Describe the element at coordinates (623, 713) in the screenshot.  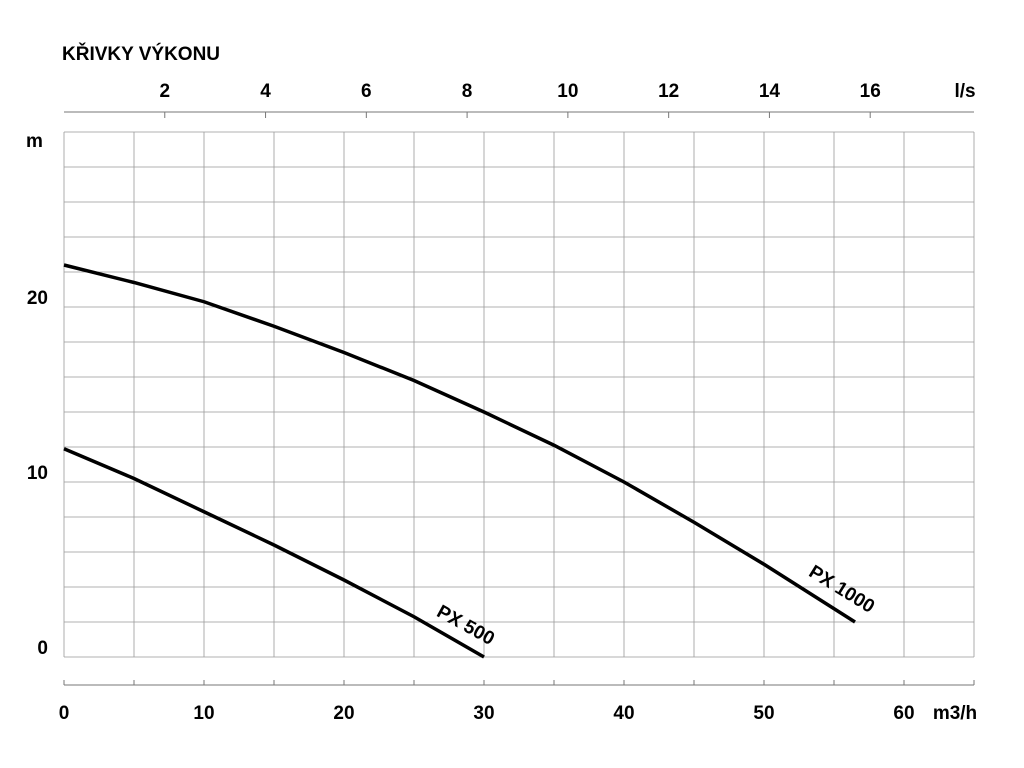
I see `x-tick-label: 40` at that location.